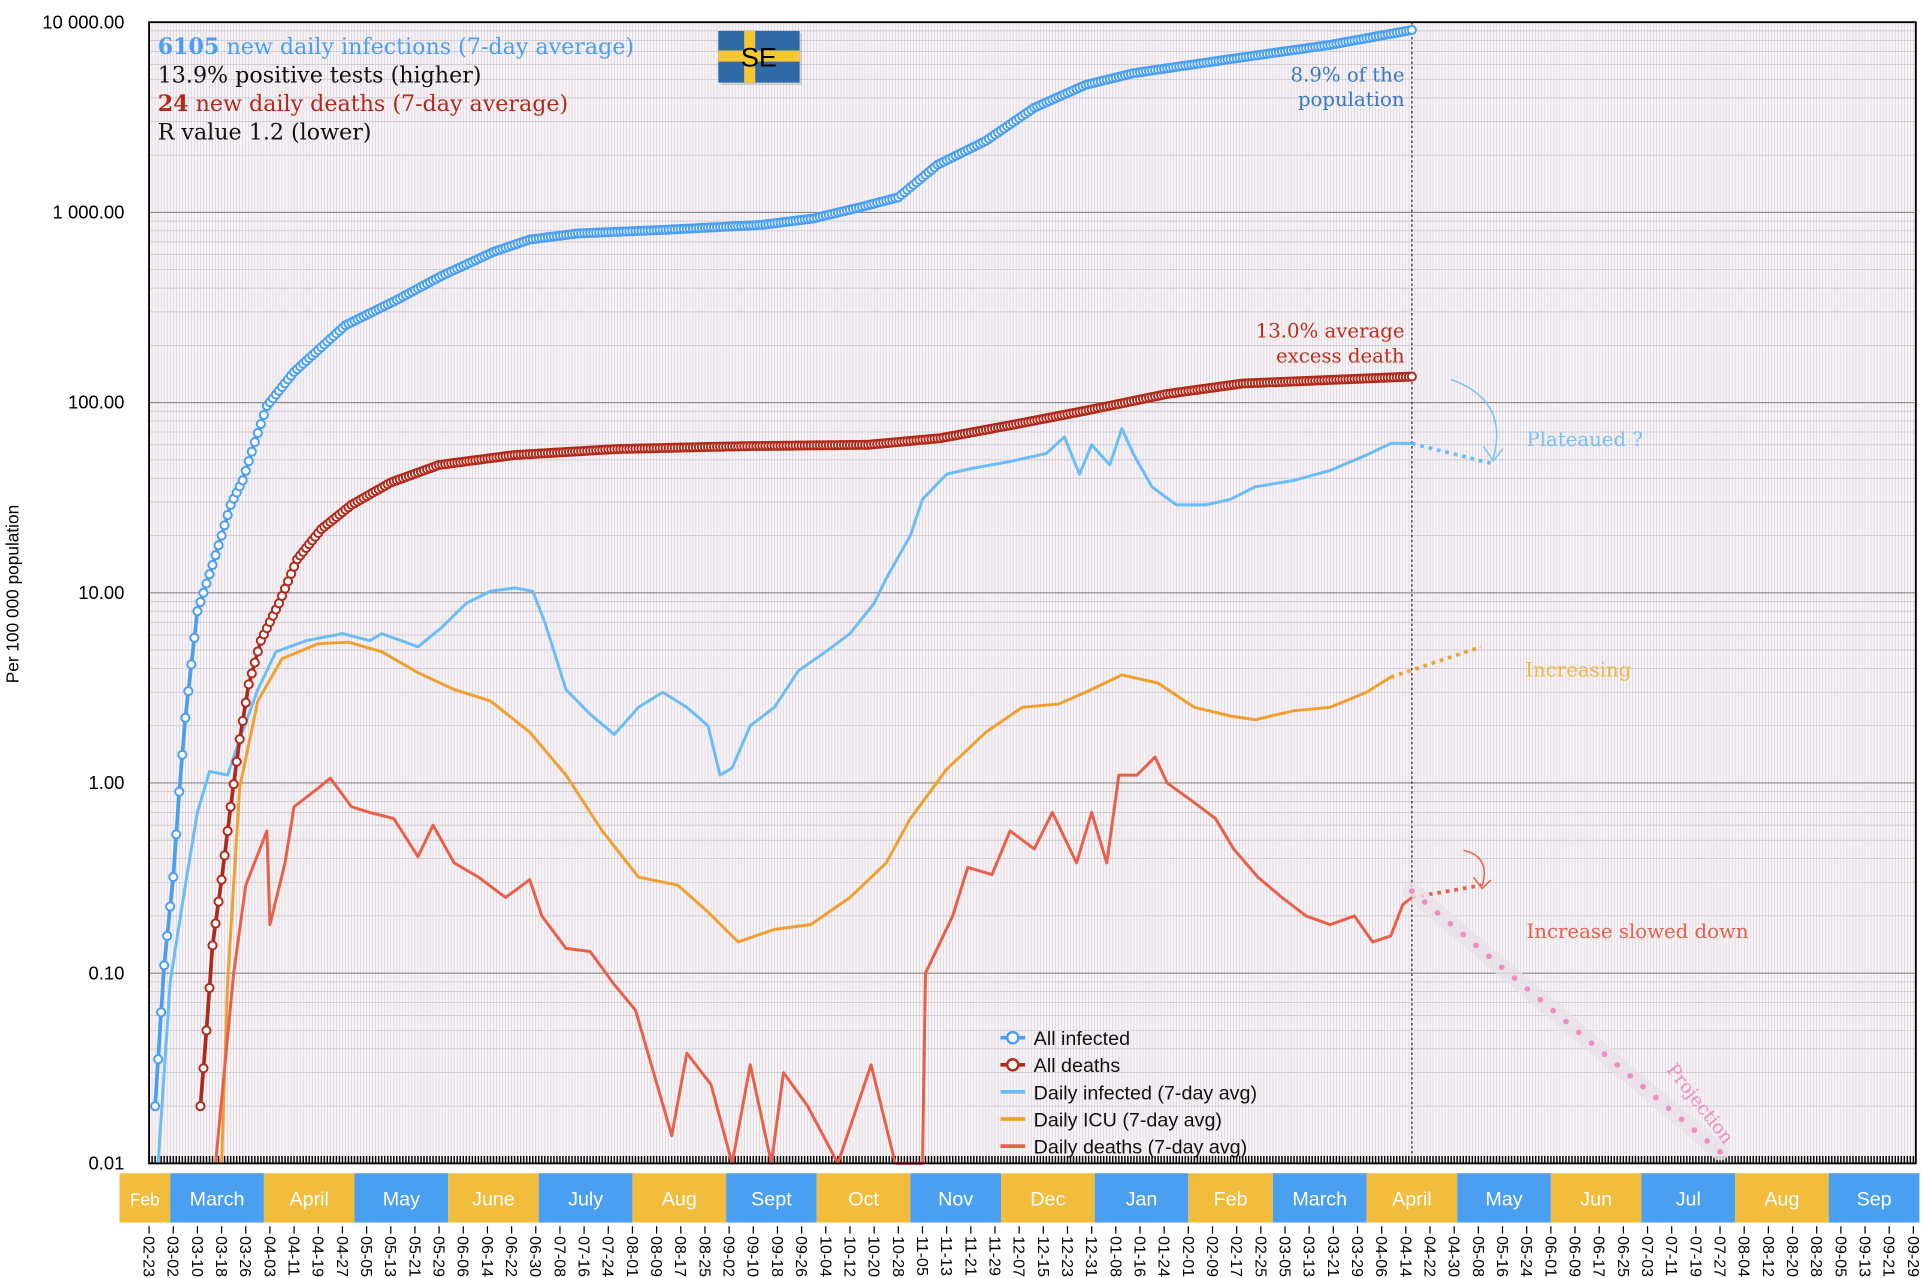 The image size is (1922, 1278). I want to click on x-tick-label: 08-04, so click(1743, 1256).